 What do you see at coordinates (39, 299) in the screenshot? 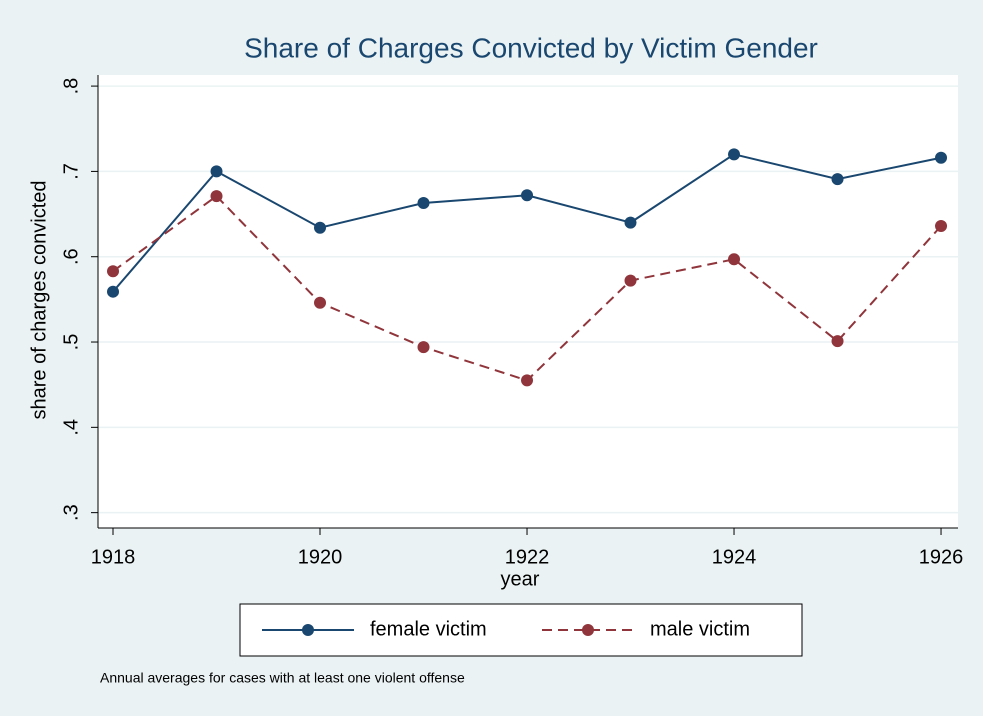
I see `y-axis-label: share of charges convicted` at bounding box center [39, 299].